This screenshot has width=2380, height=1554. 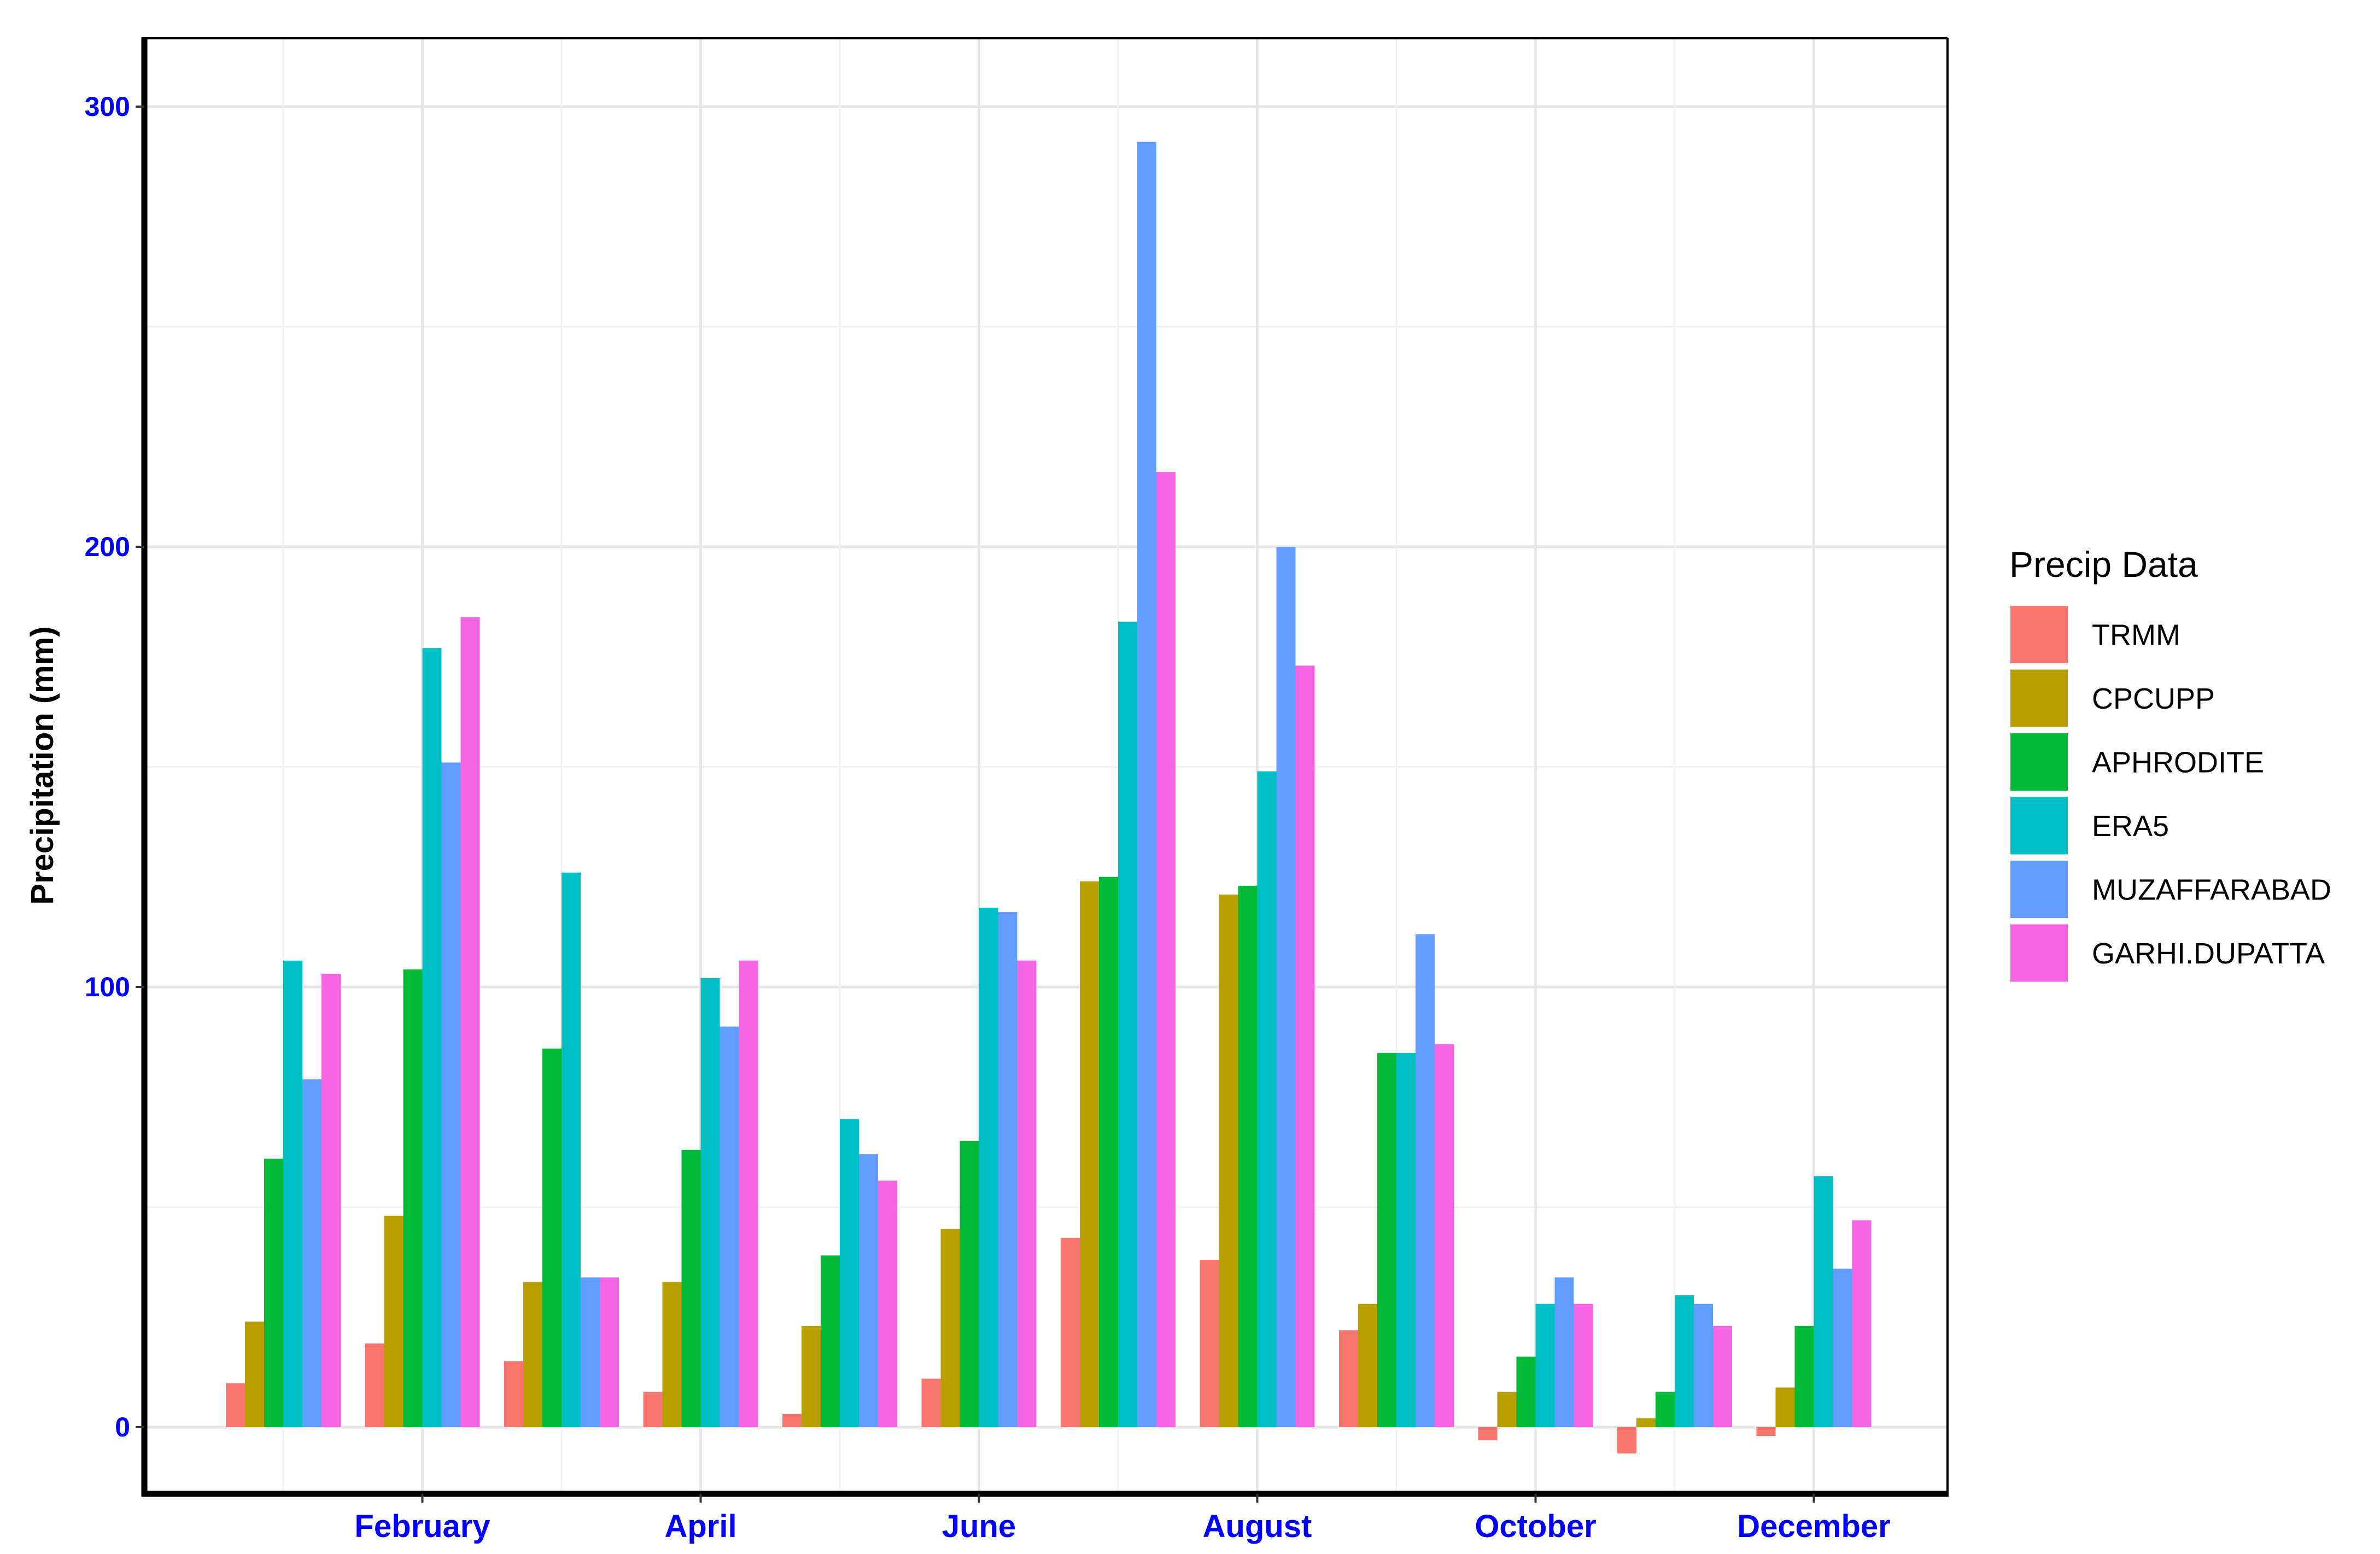 What do you see at coordinates (42, 765) in the screenshot?
I see `y-axis-label: Precipitation (mm)` at bounding box center [42, 765].